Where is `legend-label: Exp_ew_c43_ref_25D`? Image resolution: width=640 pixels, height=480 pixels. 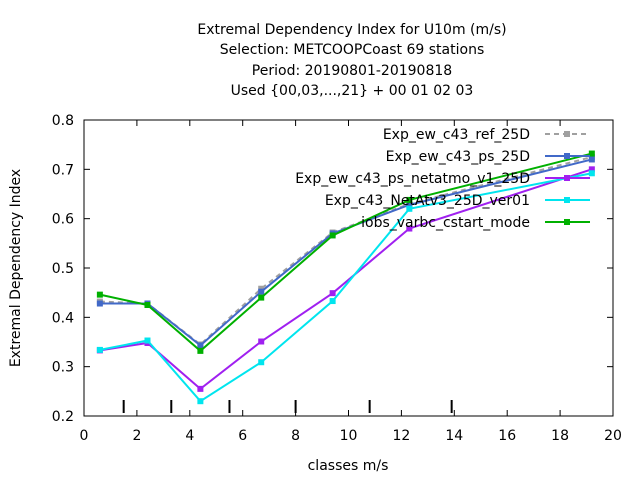
legend-label: Exp_ew_c43_ref_25D is located at coordinates (456, 135).